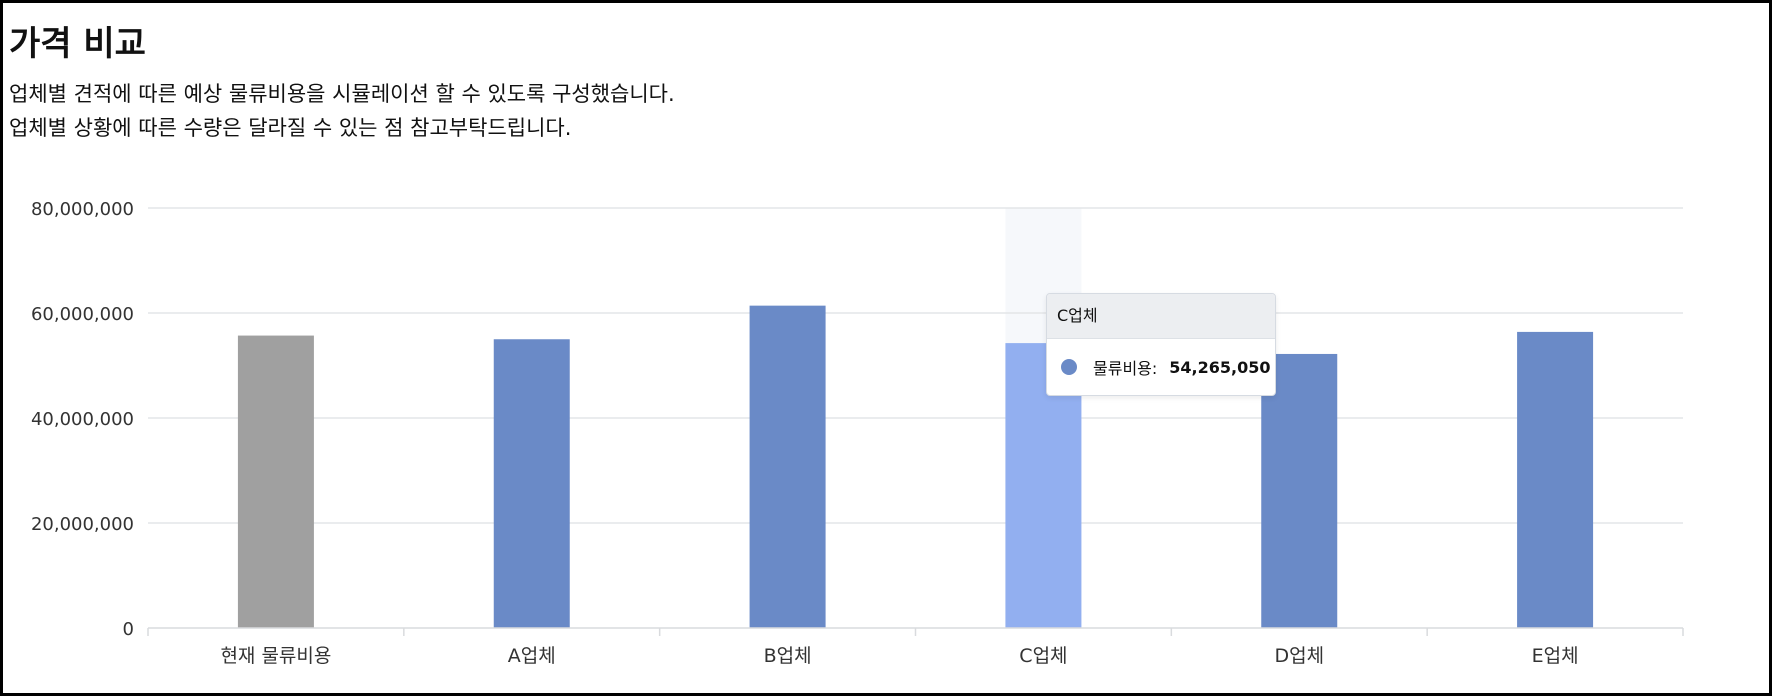 This screenshot has height=696, width=1772. Describe the element at coordinates (1299, 656) in the screenshot. I see `x-category-label: D업체` at that location.